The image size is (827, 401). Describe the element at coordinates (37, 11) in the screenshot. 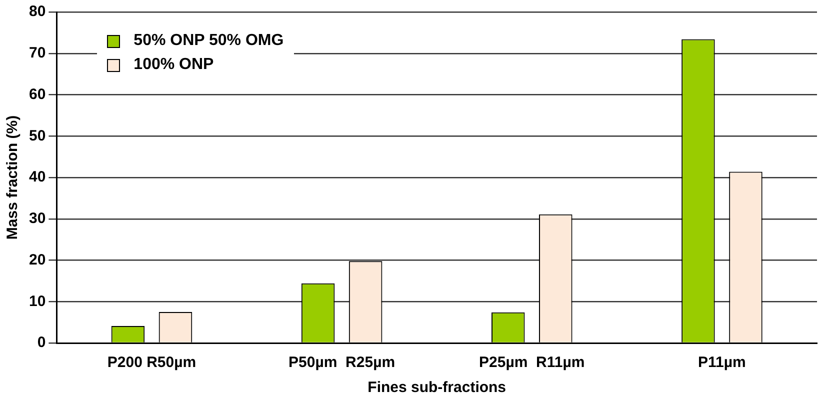

I see `y-tick-label: 80` at that location.